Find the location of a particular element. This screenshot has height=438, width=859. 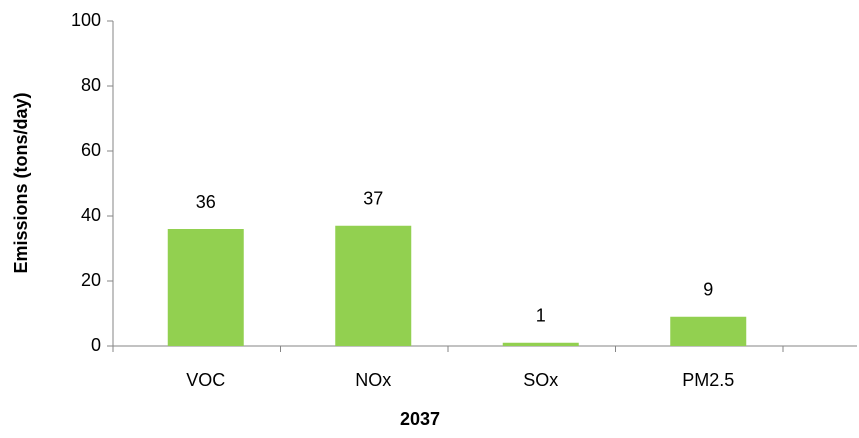

y-axis-label: Emissions (tons/day) is located at coordinates (21, 182).